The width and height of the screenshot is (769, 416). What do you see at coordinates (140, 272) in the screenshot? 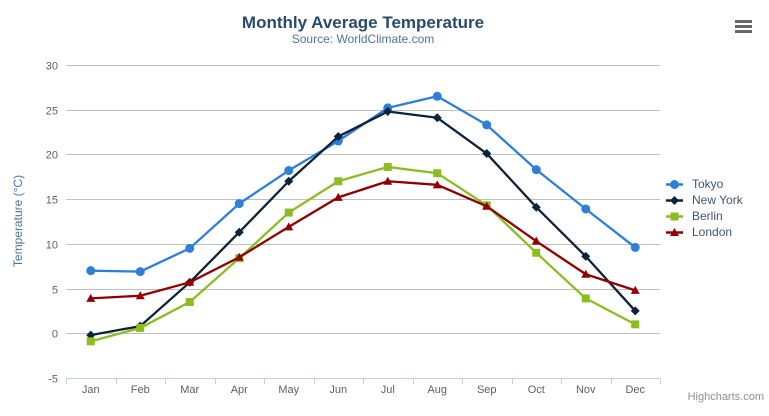
I see `data-point-tokyo-feb` at bounding box center [140, 272].